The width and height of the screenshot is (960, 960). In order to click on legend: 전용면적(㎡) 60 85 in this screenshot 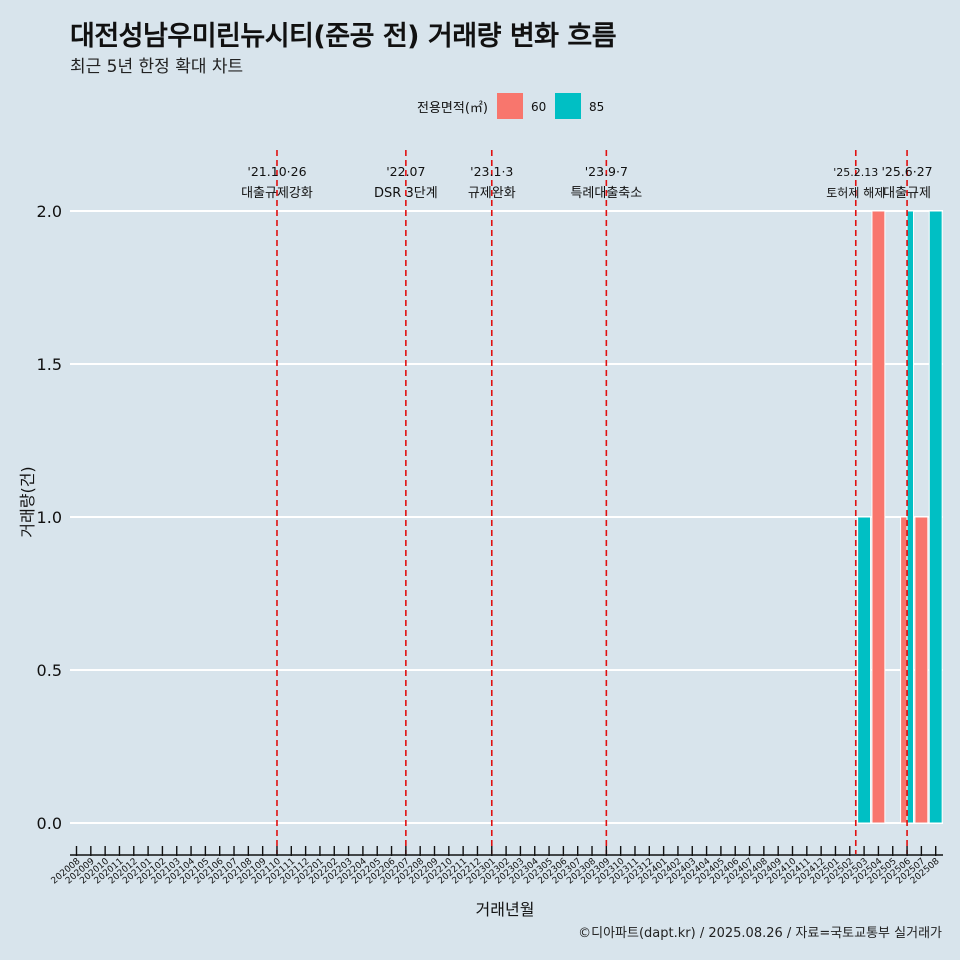, I will do `click(510, 106)`.